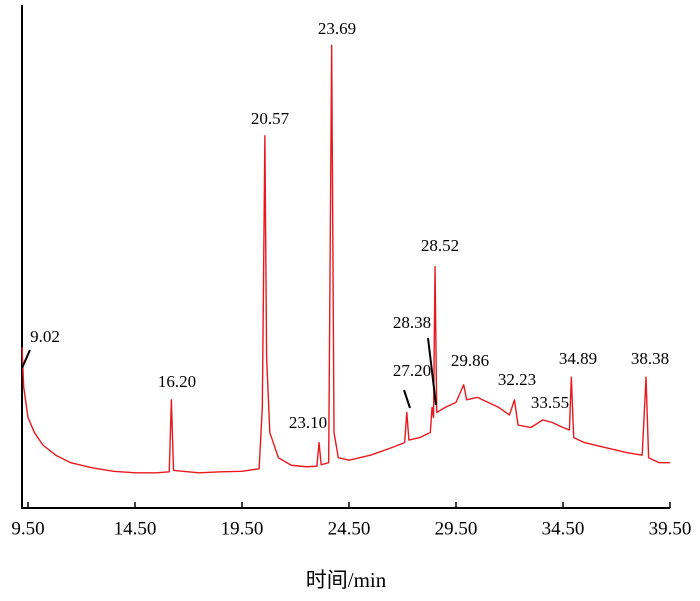 This screenshot has width=700, height=601. What do you see at coordinates (578, 358) in the screenshot?
I see `peak-label: 34.89` at bounding box center [578, 358].